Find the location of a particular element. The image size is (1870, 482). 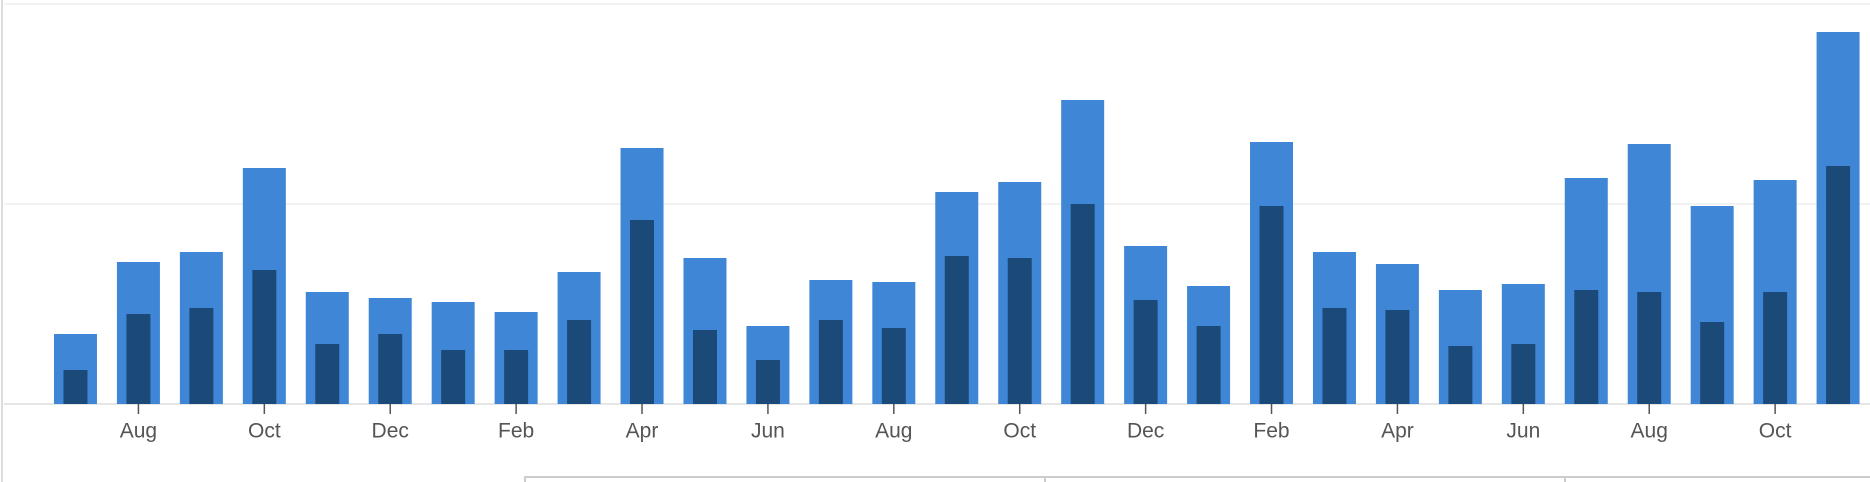

panel-edge is located at coordinates (1197, 479).